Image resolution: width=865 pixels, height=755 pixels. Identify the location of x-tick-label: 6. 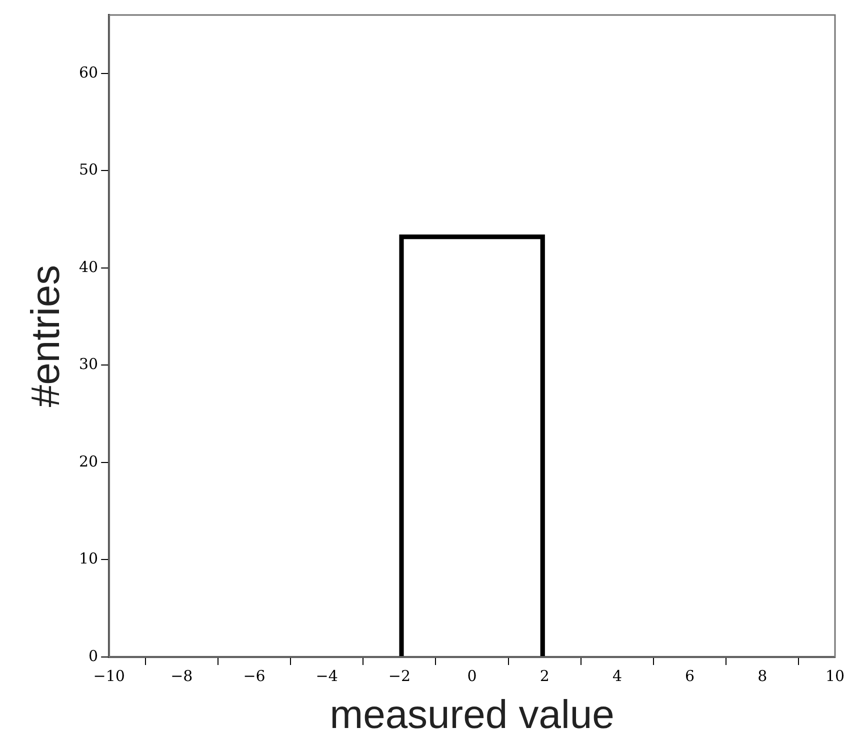
(690, 675).